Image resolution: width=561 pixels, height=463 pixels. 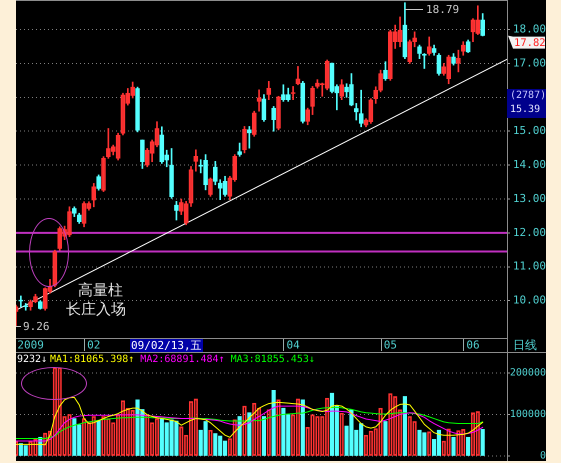 What do you see at coordinates (32, 359) in the screenshot?
I see `annotation: 9232↓` at bounding box center [32, 359].